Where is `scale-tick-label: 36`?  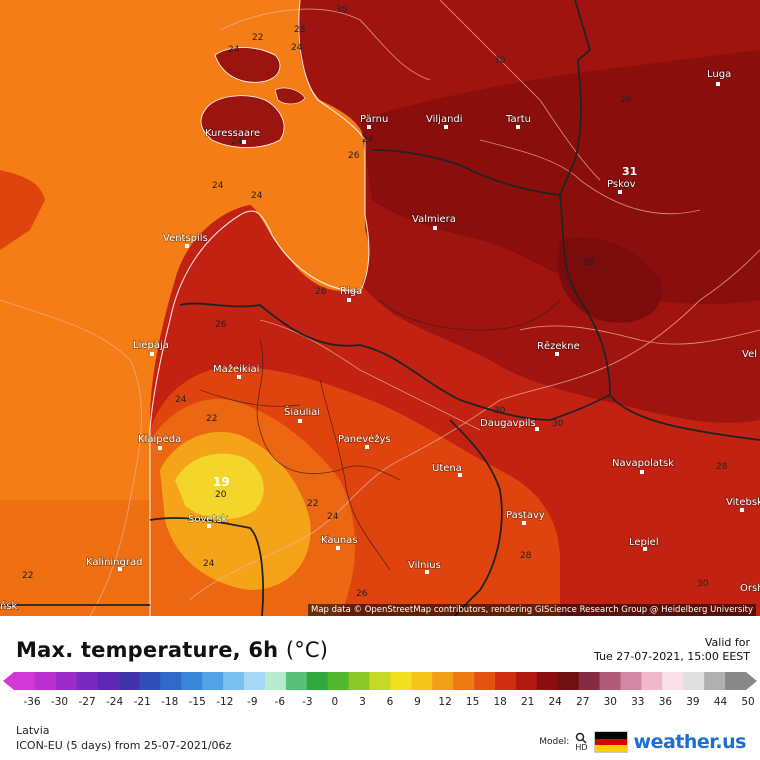
scale-tick-label: 36 is located at coordinates (665, 702).